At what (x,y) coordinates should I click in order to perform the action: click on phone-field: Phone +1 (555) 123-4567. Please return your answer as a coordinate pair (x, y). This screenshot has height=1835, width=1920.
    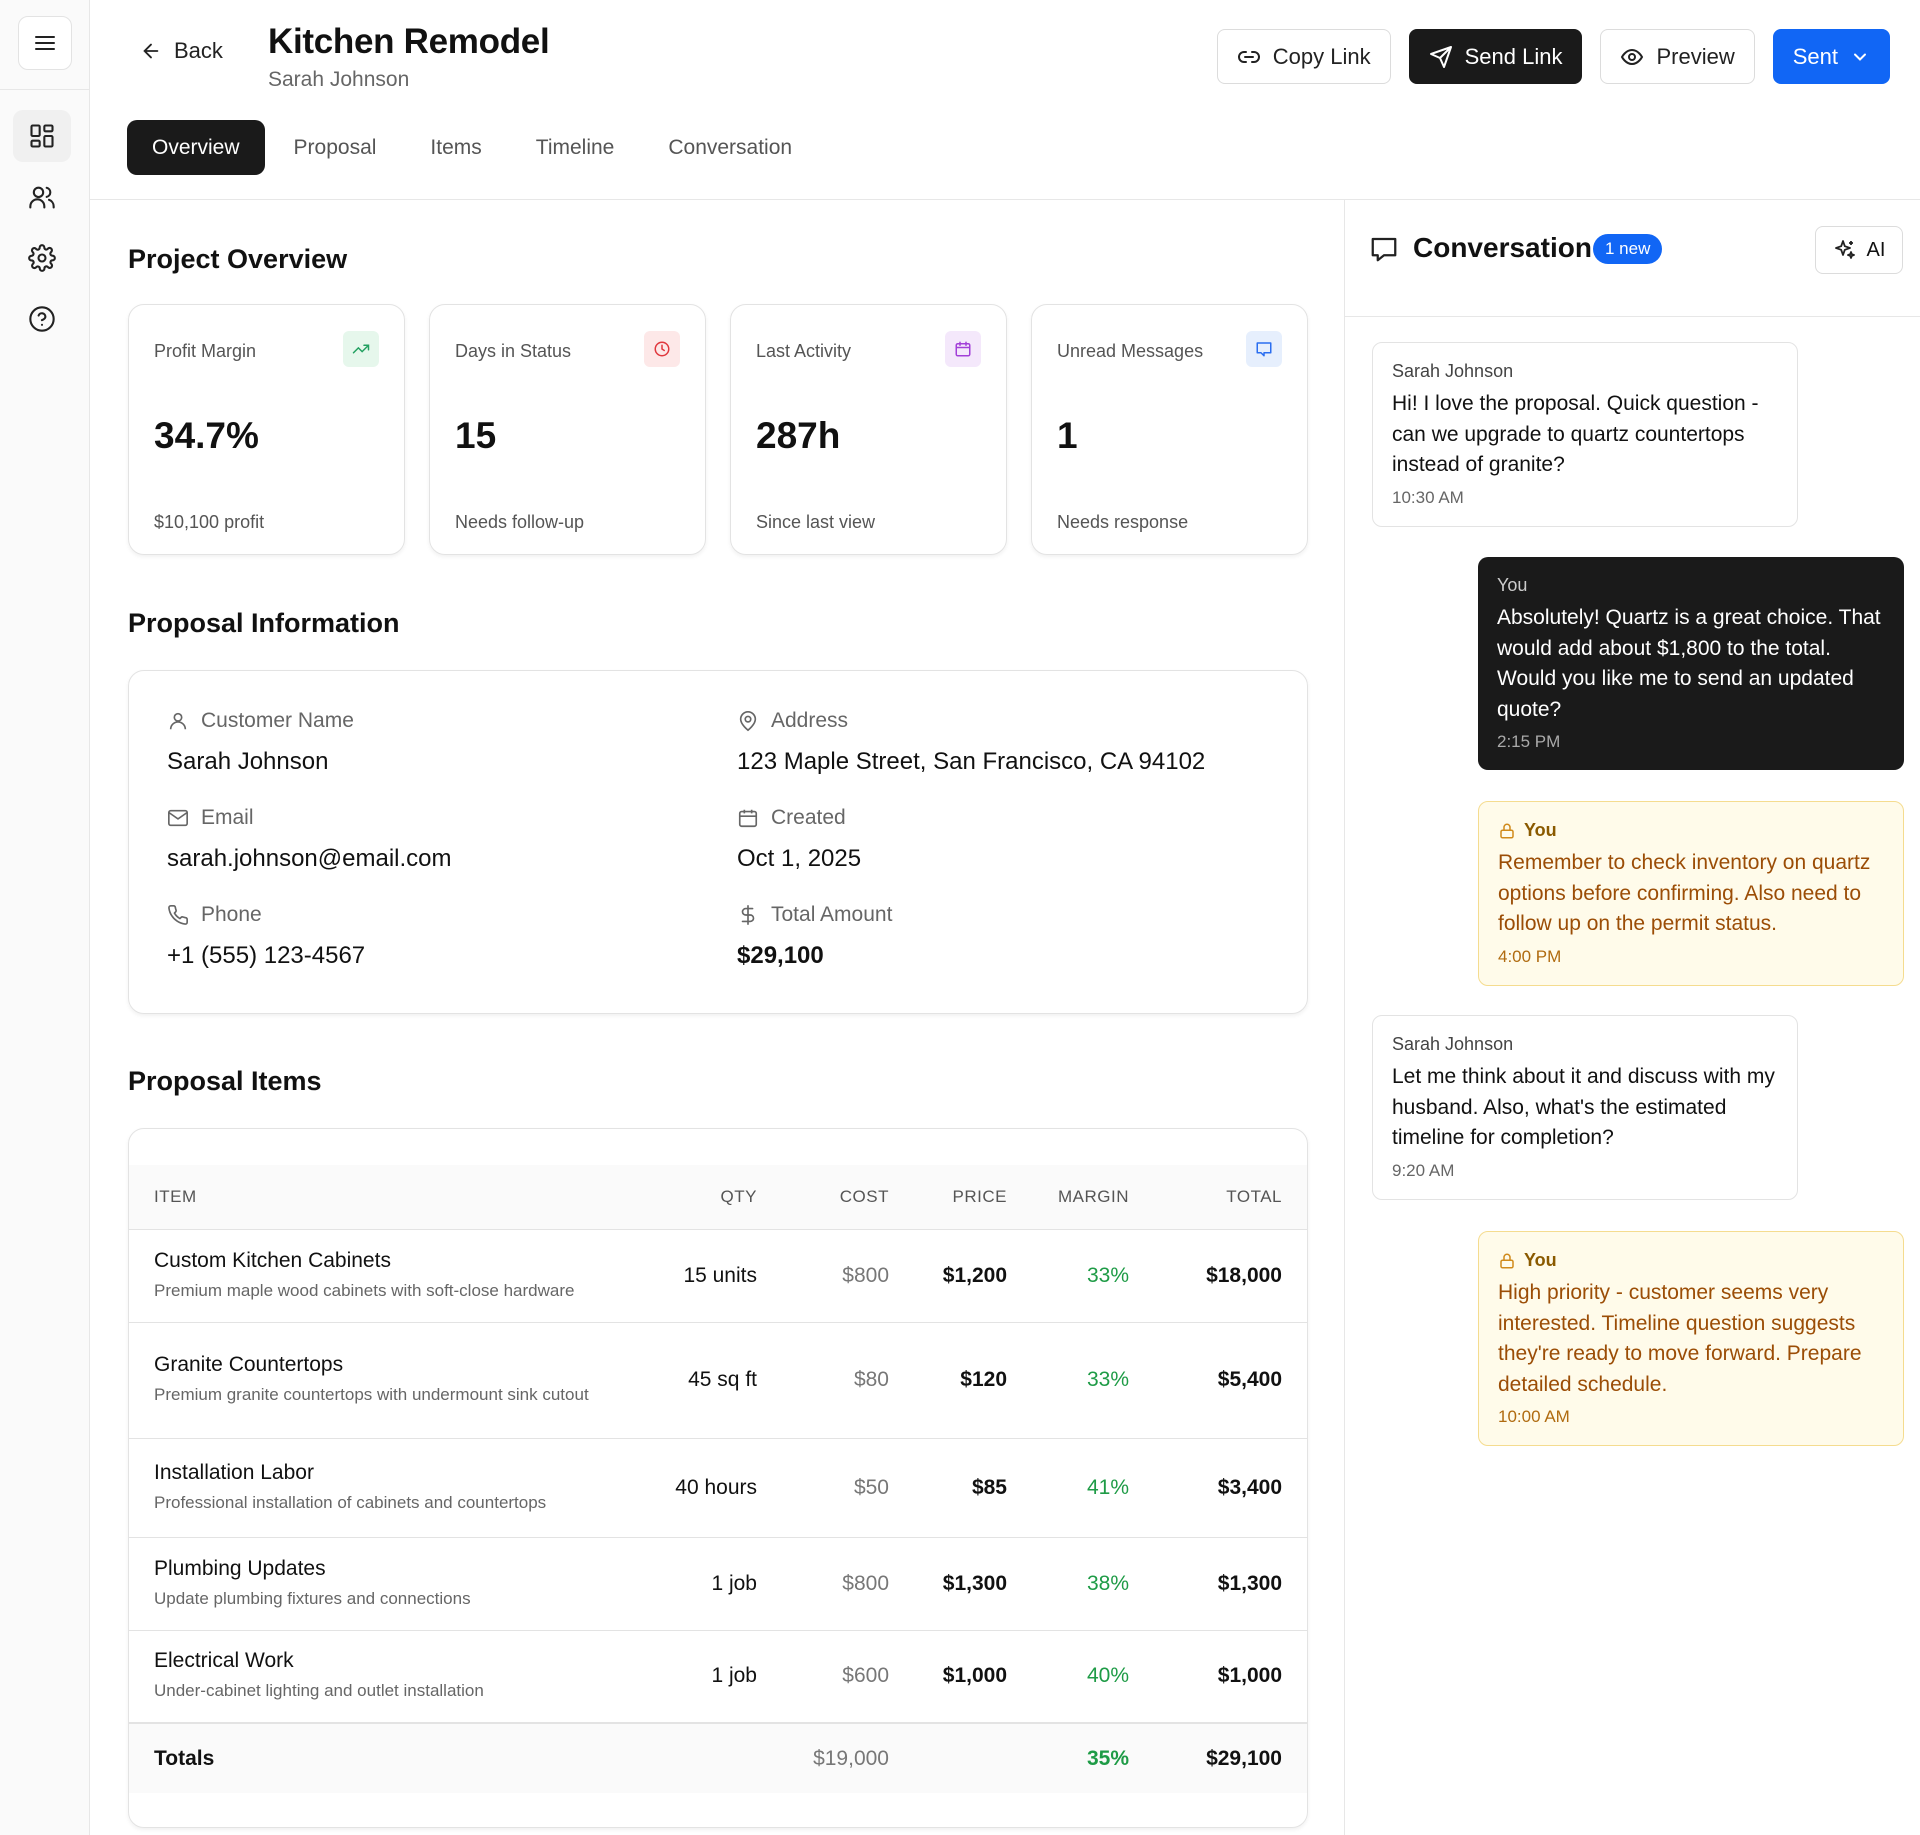
    Looking at the image, I should click on (266, 936).